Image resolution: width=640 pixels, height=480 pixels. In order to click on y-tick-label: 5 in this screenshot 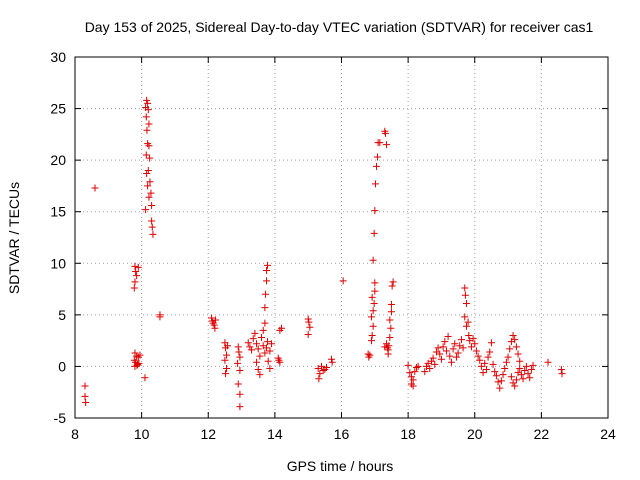, I will do `click(62, 315)`.